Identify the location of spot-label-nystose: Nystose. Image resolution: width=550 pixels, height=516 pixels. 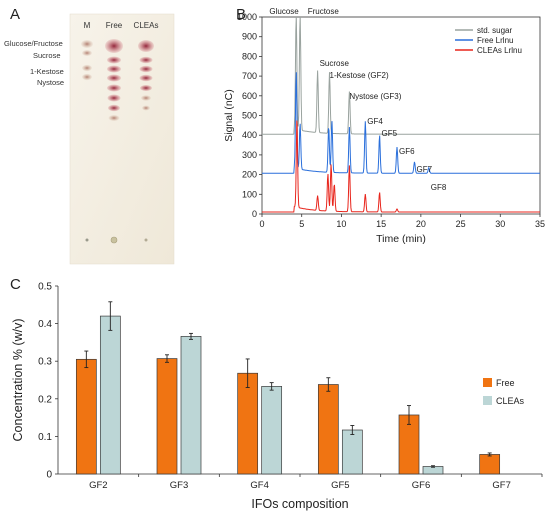
(51, 82).